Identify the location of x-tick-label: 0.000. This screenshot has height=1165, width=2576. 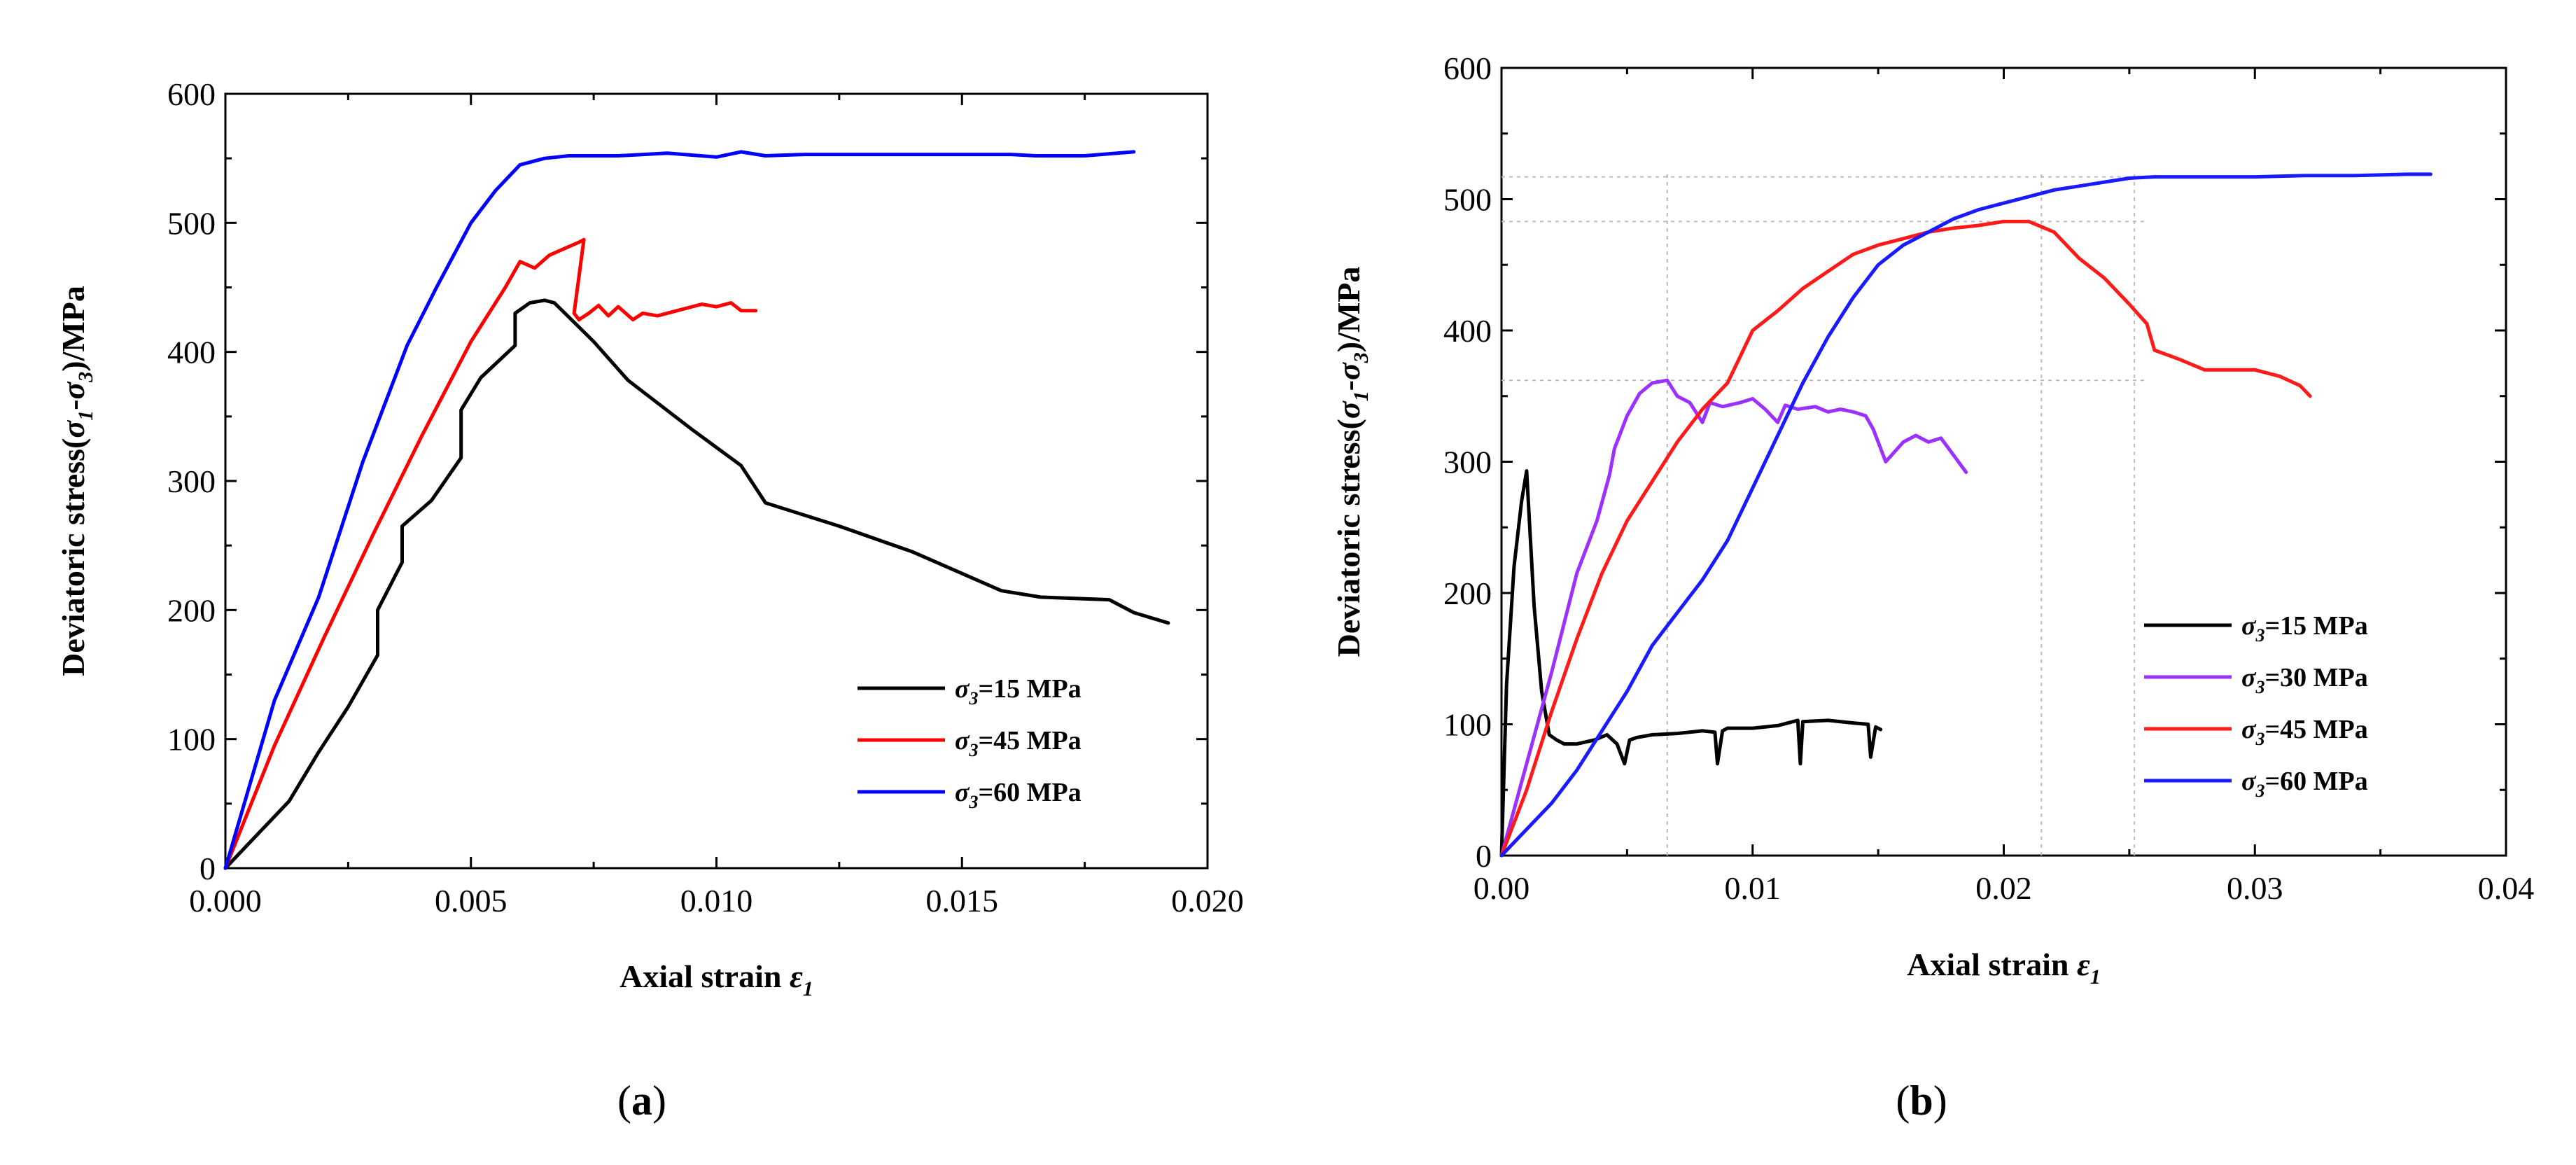
(225, 901).